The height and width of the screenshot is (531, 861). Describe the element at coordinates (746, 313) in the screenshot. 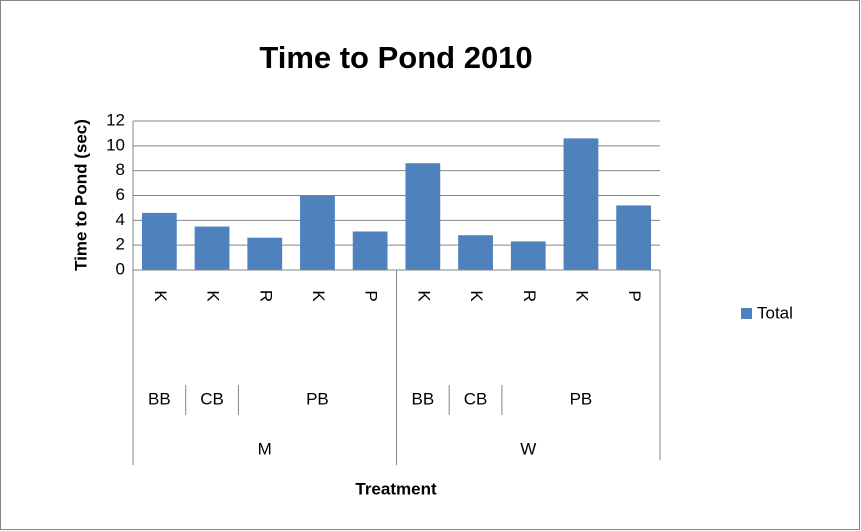

I see `legend-swatch` at that location.